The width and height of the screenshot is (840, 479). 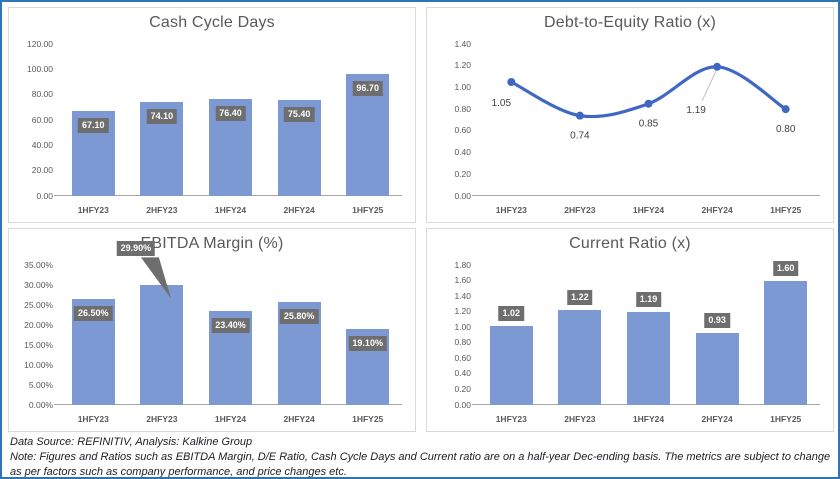 What do you see at coordinates (38, 304) in the screenshot?
I see `y-axis-tick-label: 25.00%` at bounding box center [38, 304].